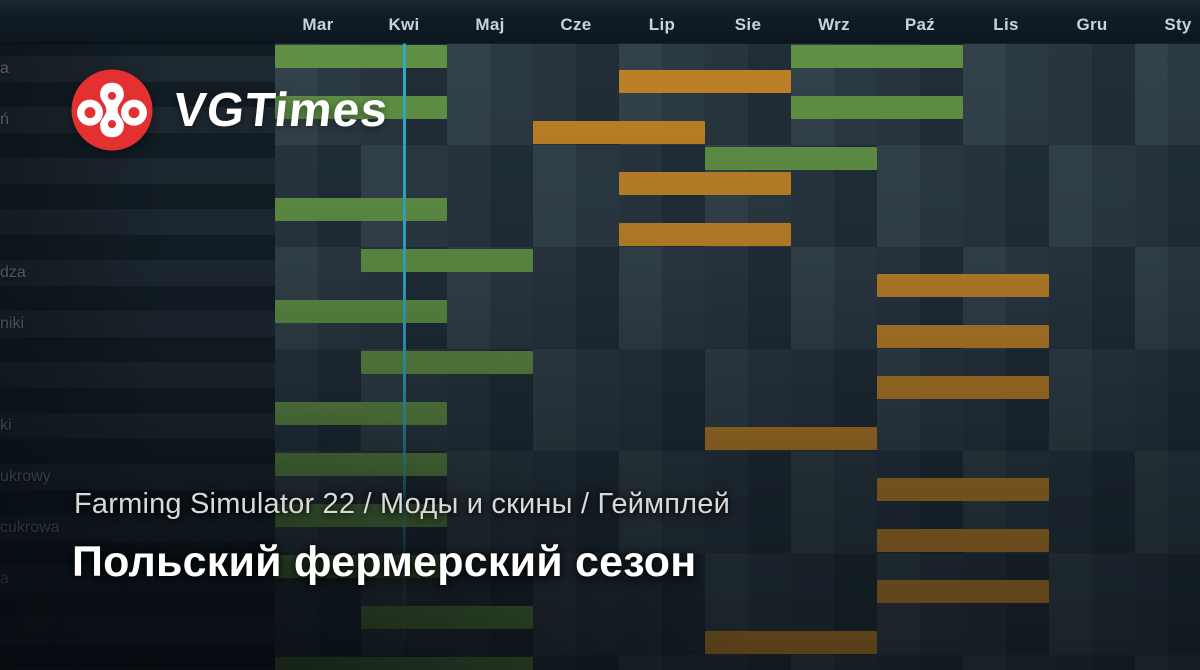 Image resolution: width=1200 pixels, height=670 pixels. I want to click on month-header-row: Mar Kwi Maj Cze Lip Sie Wrz Paź Lis Gru Sty, so click(600, 21).